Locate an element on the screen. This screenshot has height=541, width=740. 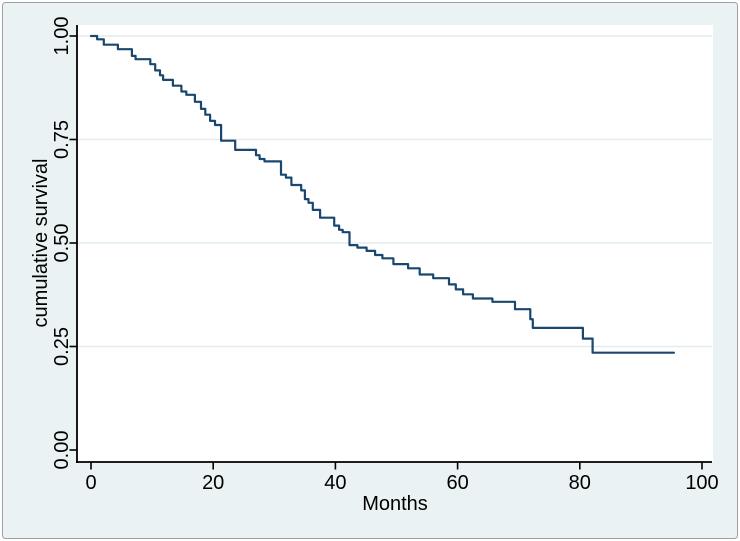
y-tick-label: 0.25 is located at coordinates (62, 346).